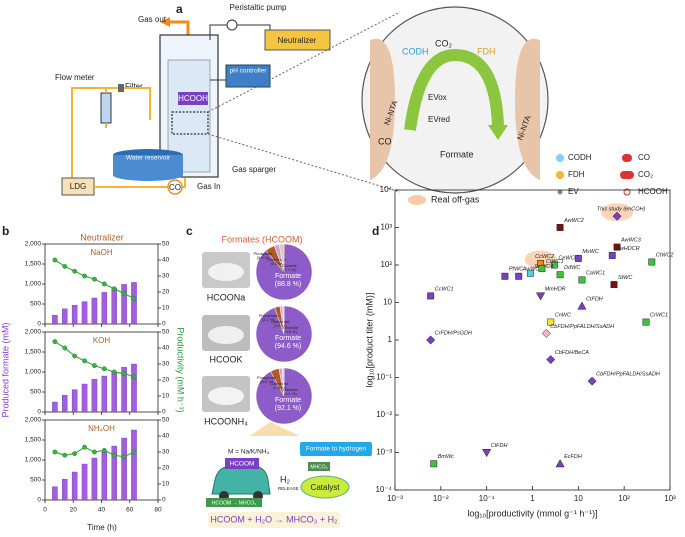  Describe the element at coordinates (659, 316) in the screenshot. I see `point-label: CrWC1` at that location.